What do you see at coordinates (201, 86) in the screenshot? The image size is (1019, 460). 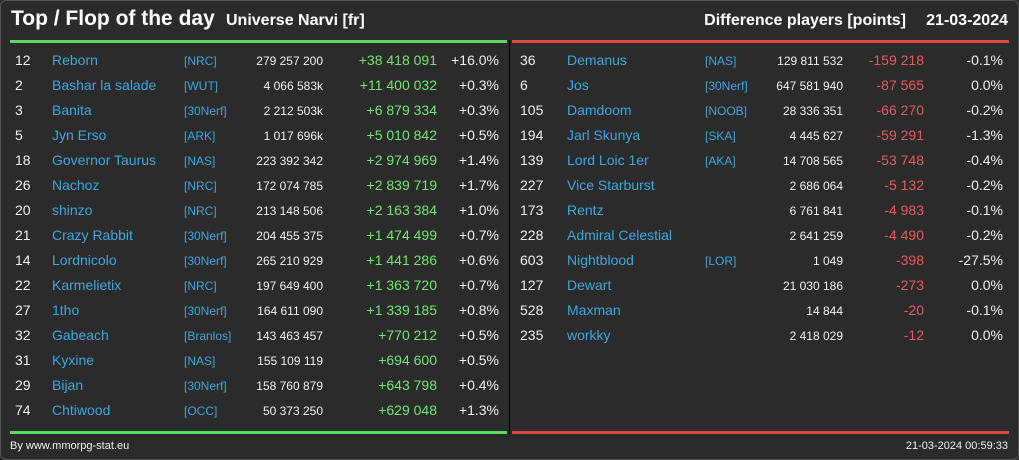 I see `alliance-tag-link: [WUT]` at bounding box center [201, 86].